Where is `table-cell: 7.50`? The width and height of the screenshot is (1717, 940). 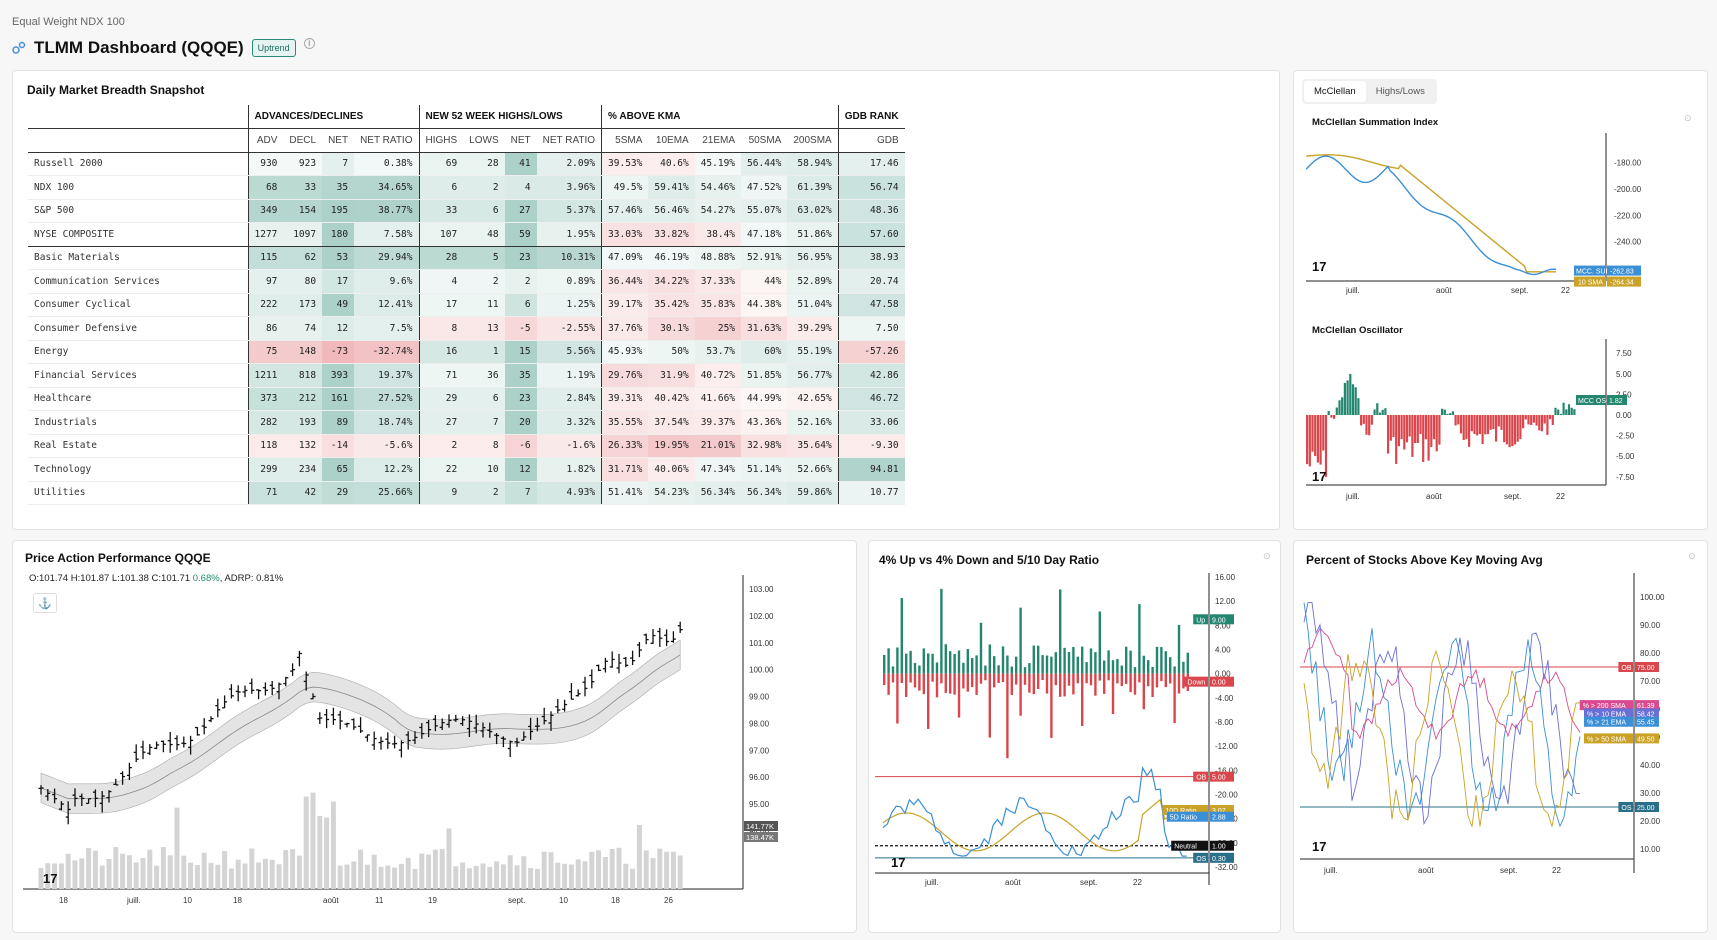
table-cell: 7.50 is located at coordinates (871, 328).